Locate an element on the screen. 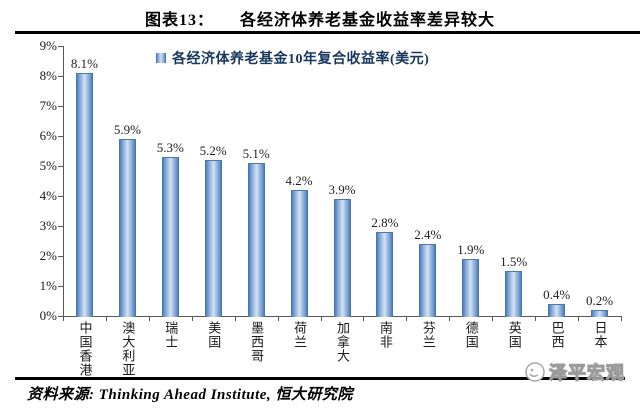 The width and height of the screenshot is (640, 410). legend-label: 各经济体养老基金10年复合收益率(美元) is located at coordinates (301, 59).